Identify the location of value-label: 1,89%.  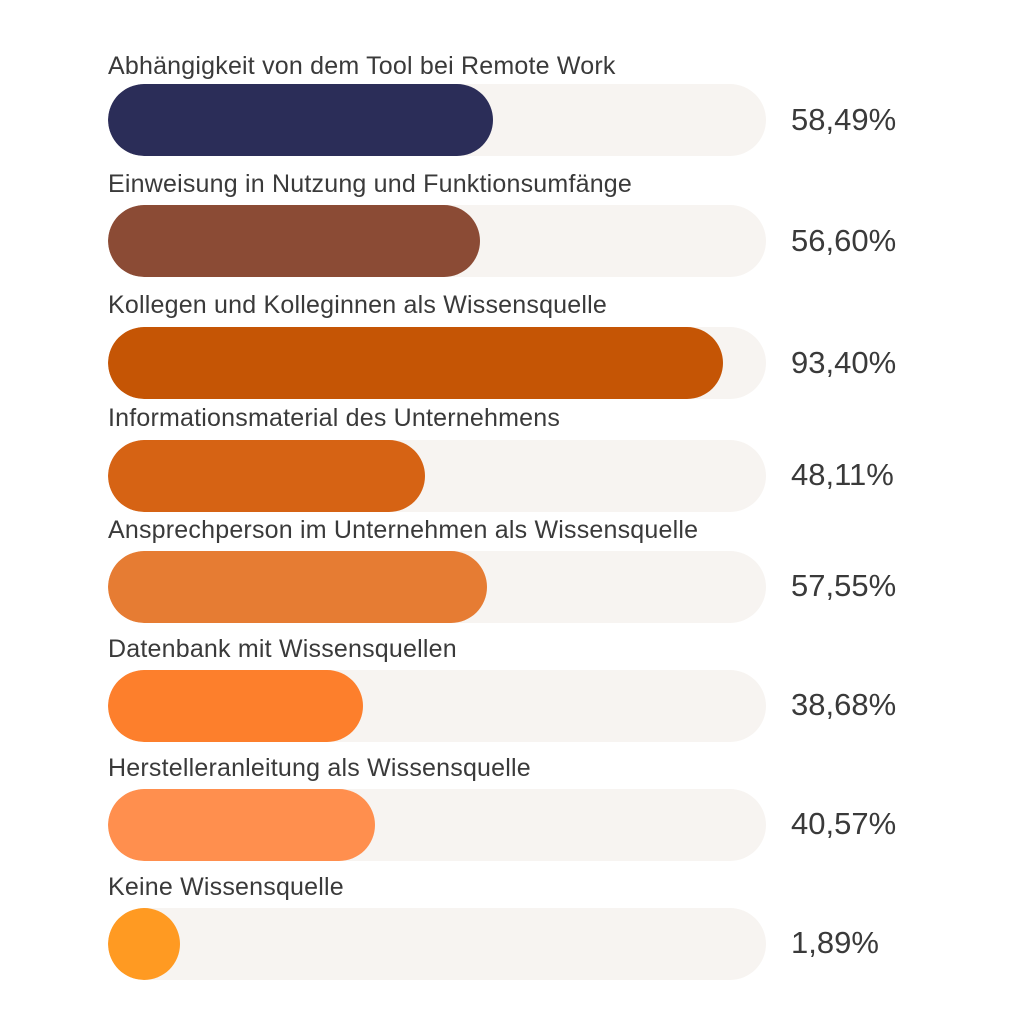
(835, 942).